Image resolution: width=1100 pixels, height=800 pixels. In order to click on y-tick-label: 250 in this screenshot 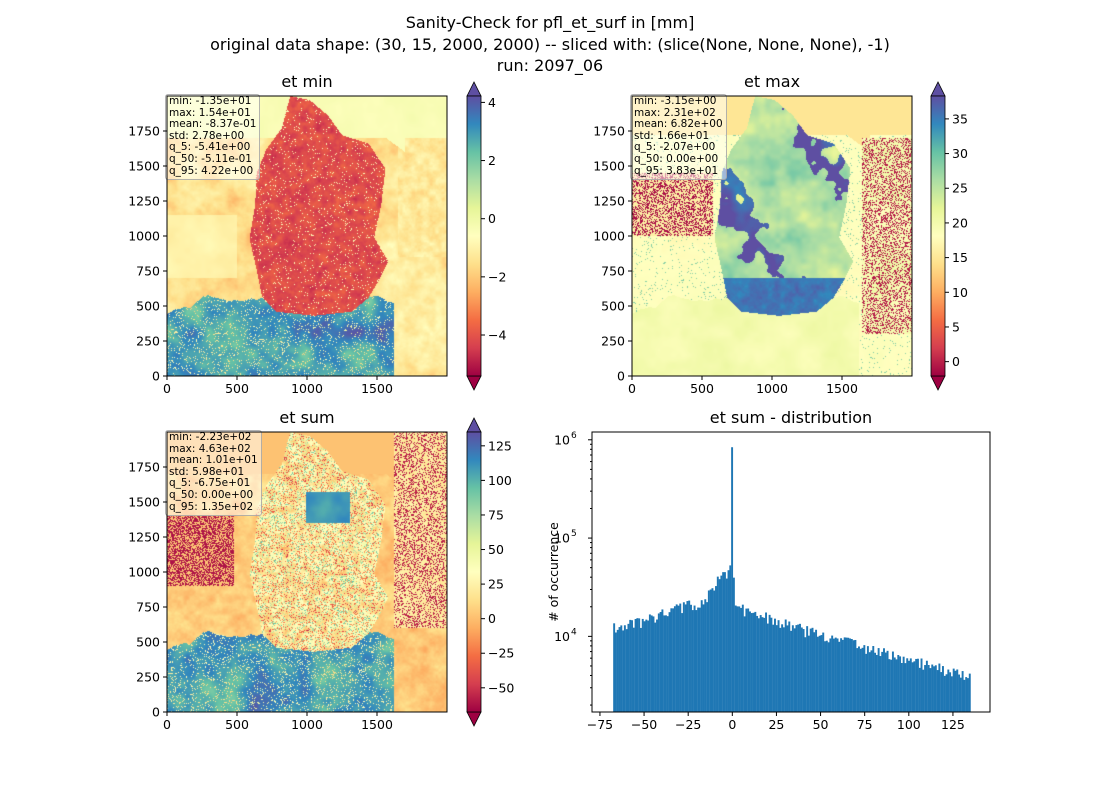, I will do `click(613, 341)`.